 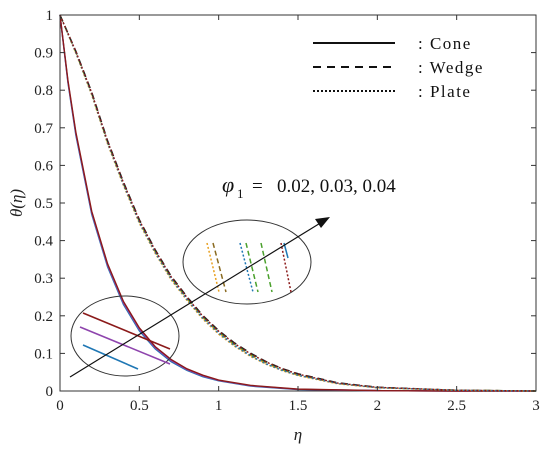 What do you see at coordinates (43, 54) in the screenshot?
I see `y-tick-label: 0.9` at bounding box center [43, 54].